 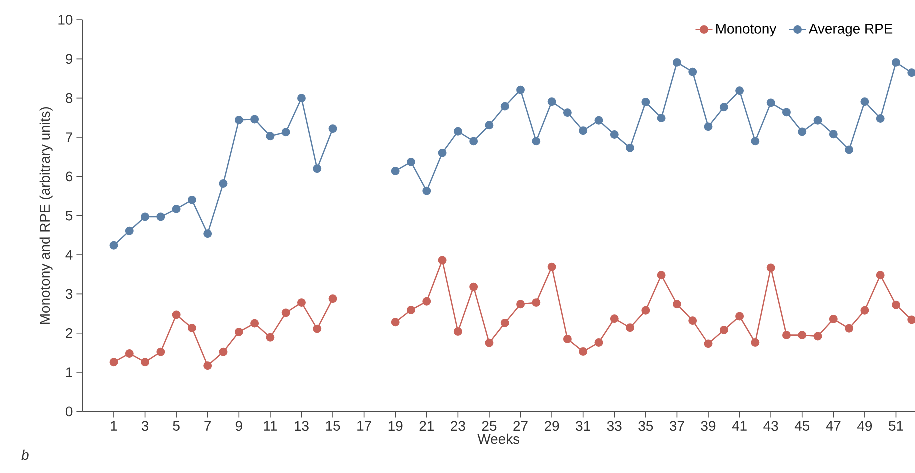 What do you see at coordinates (69, 333) in the screenshot?
I see `y-tick-label: 2` at bounding box center [69, 333].